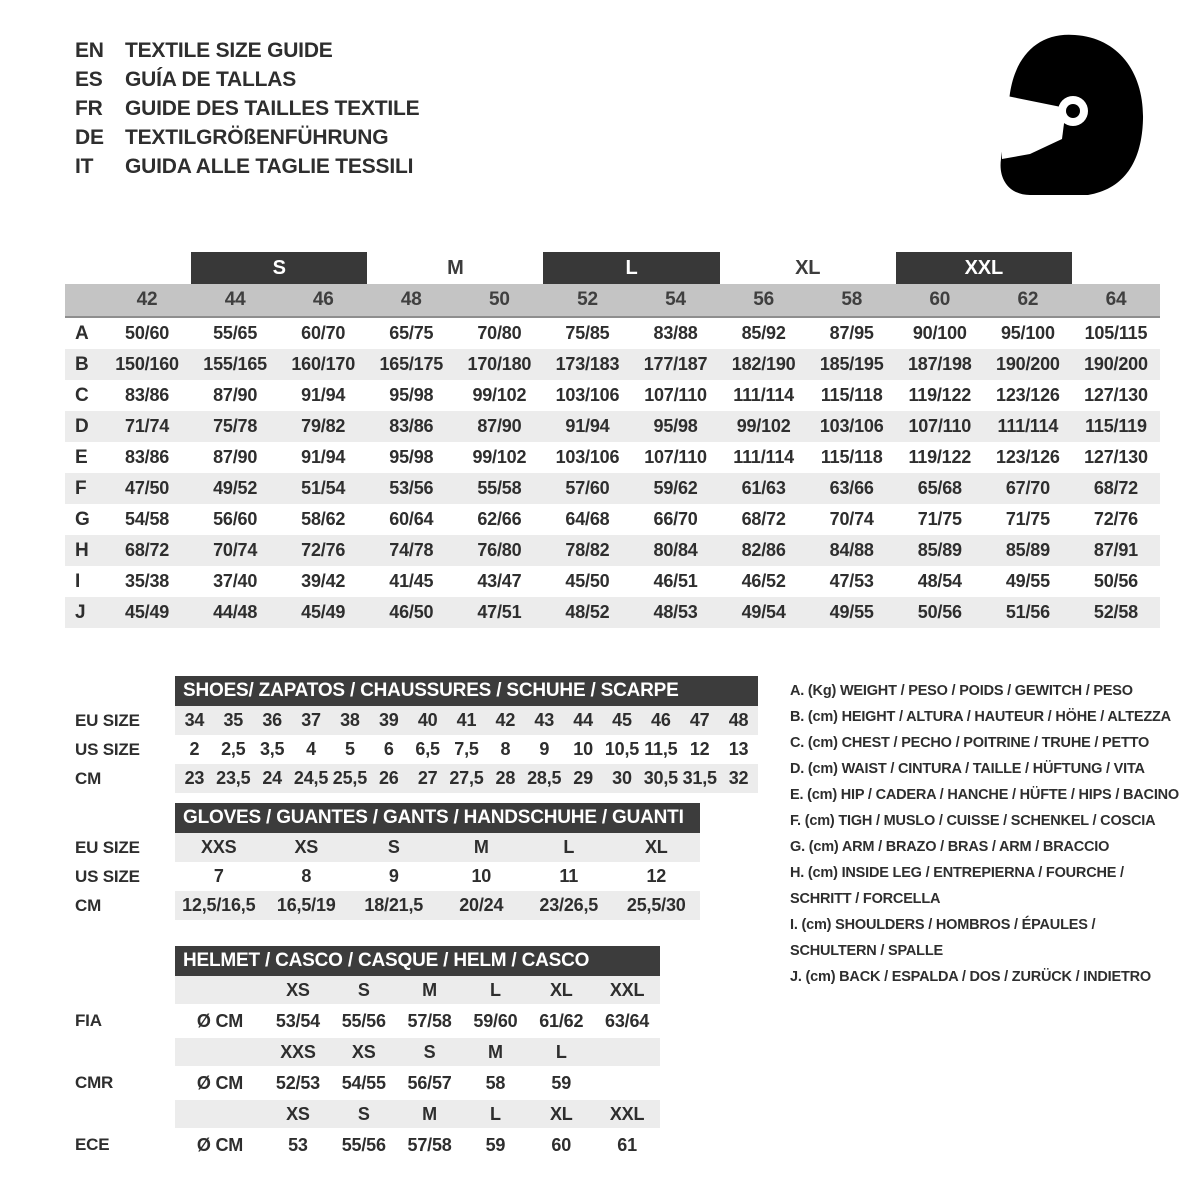 The height and width of the screenshot is (1200, 1200). I want to click on helmet-size-label: M, so click(429, 1113).